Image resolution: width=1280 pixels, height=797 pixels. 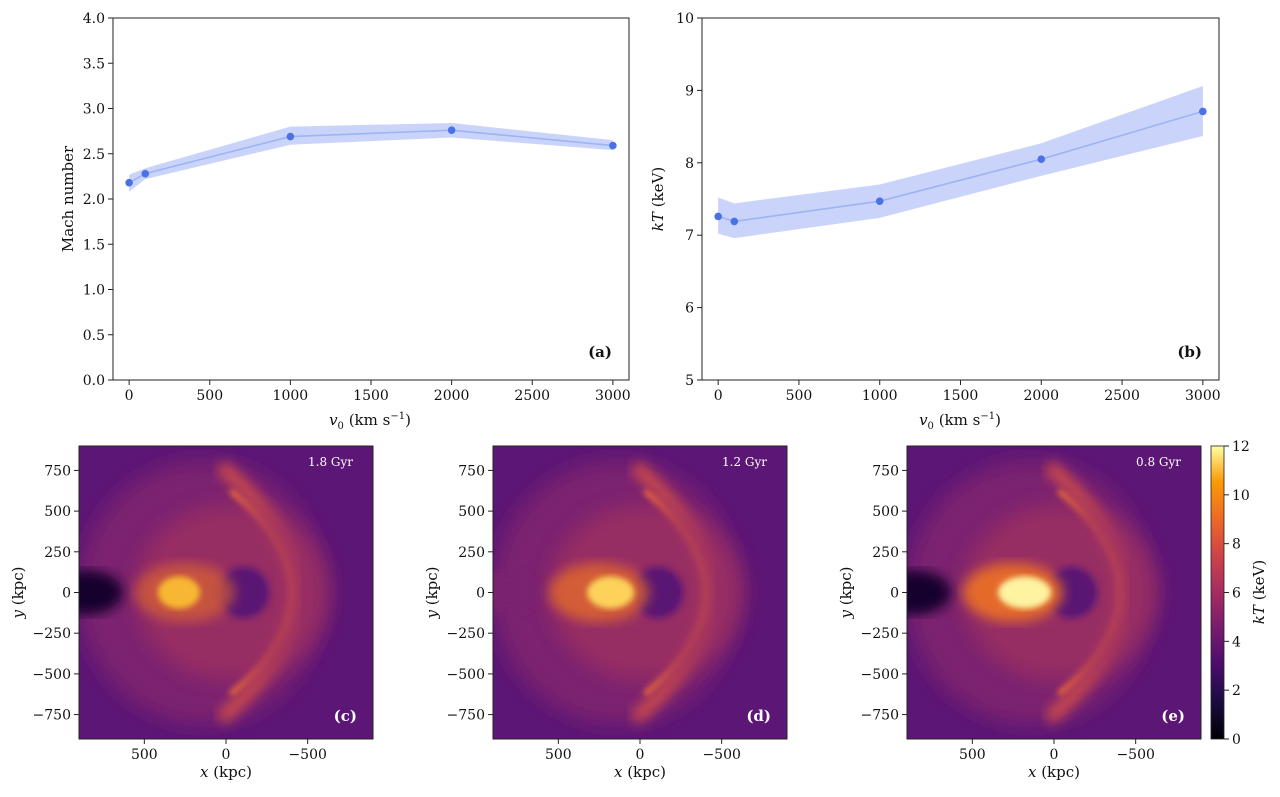 I want to click on colorbar-tick-label: 10, so click(x=1241, y=496).